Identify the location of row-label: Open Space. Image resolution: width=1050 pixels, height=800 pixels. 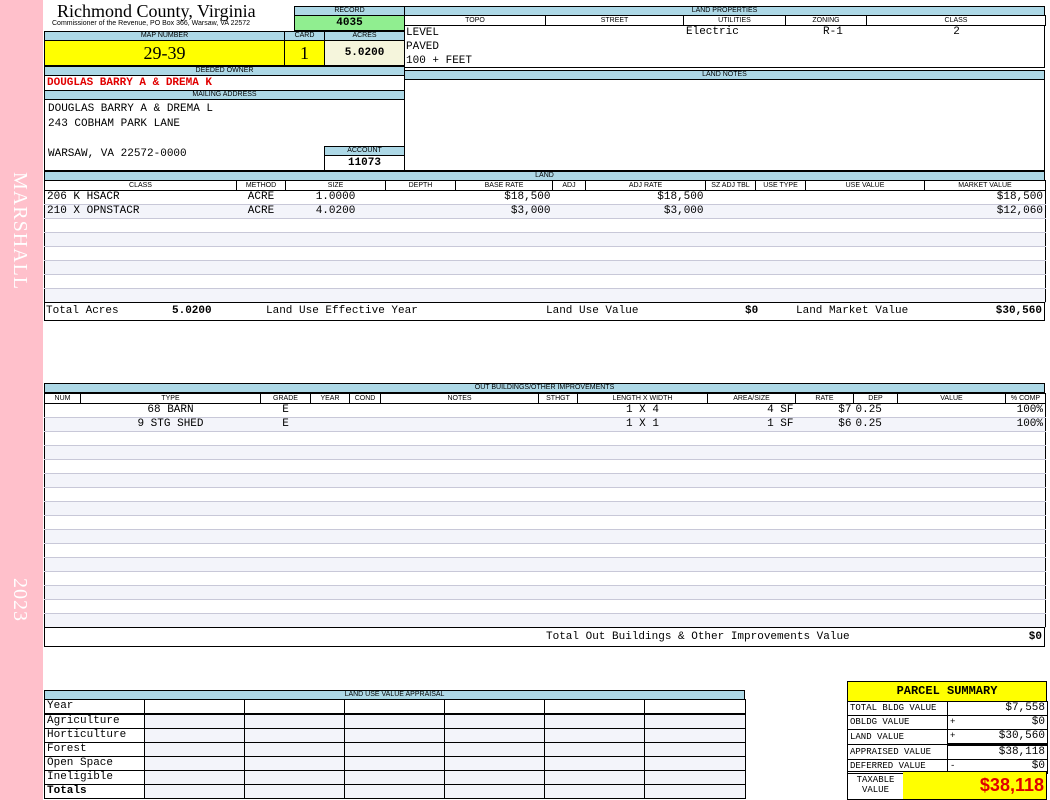
(94, 763).